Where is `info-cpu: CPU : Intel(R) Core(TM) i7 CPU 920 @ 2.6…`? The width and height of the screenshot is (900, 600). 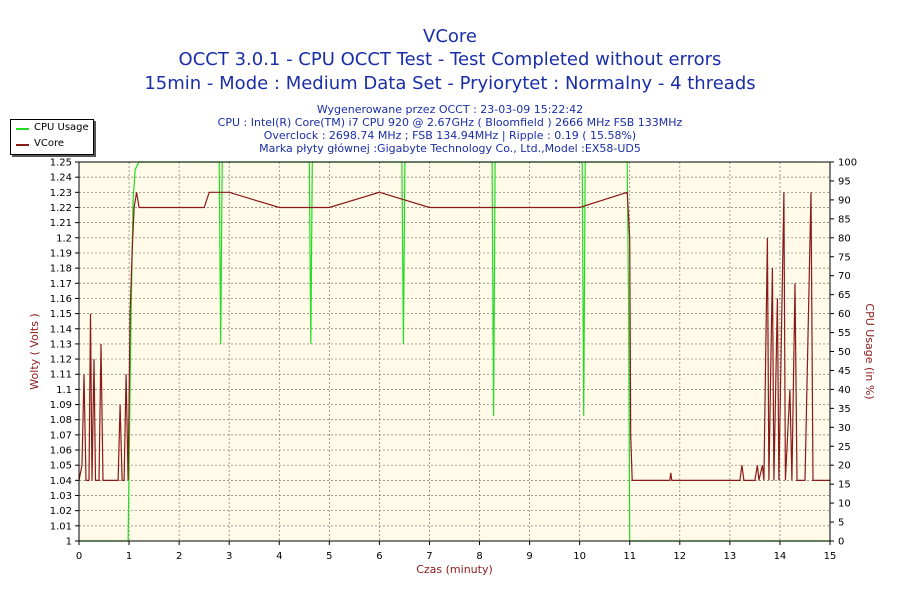
info-cpu: CPU : Intel(R) Core(TM) i7 CPU 920 @ 2.6… is located at coordinates (450, 122).